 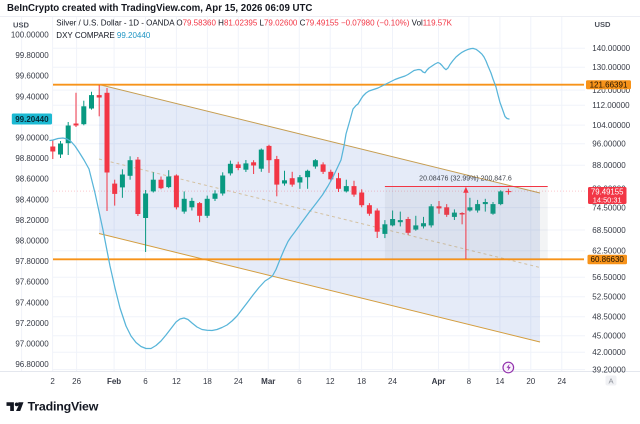 I want to click on svg-text: 99.00000, so click(x=32, y=138).